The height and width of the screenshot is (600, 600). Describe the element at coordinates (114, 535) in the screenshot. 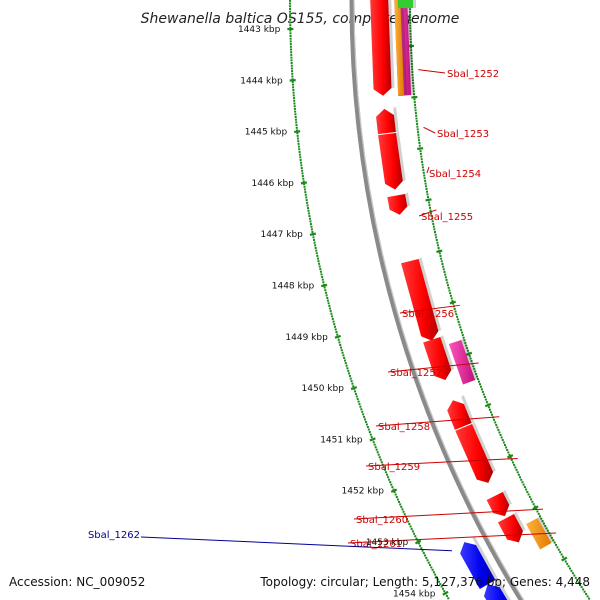

I see `gene-label: Sbal_1262` at that location.